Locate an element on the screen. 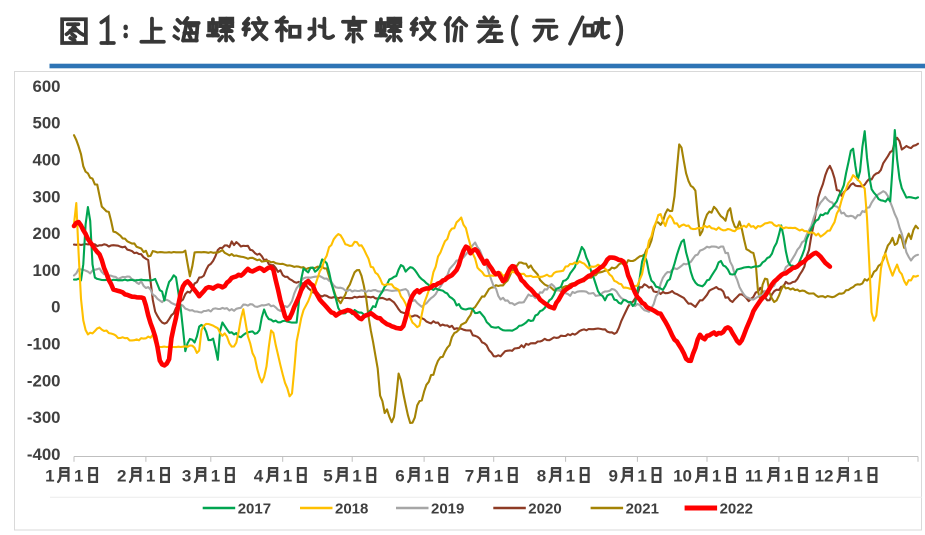  svg-text: 6 is located at coordinates (399, 476).